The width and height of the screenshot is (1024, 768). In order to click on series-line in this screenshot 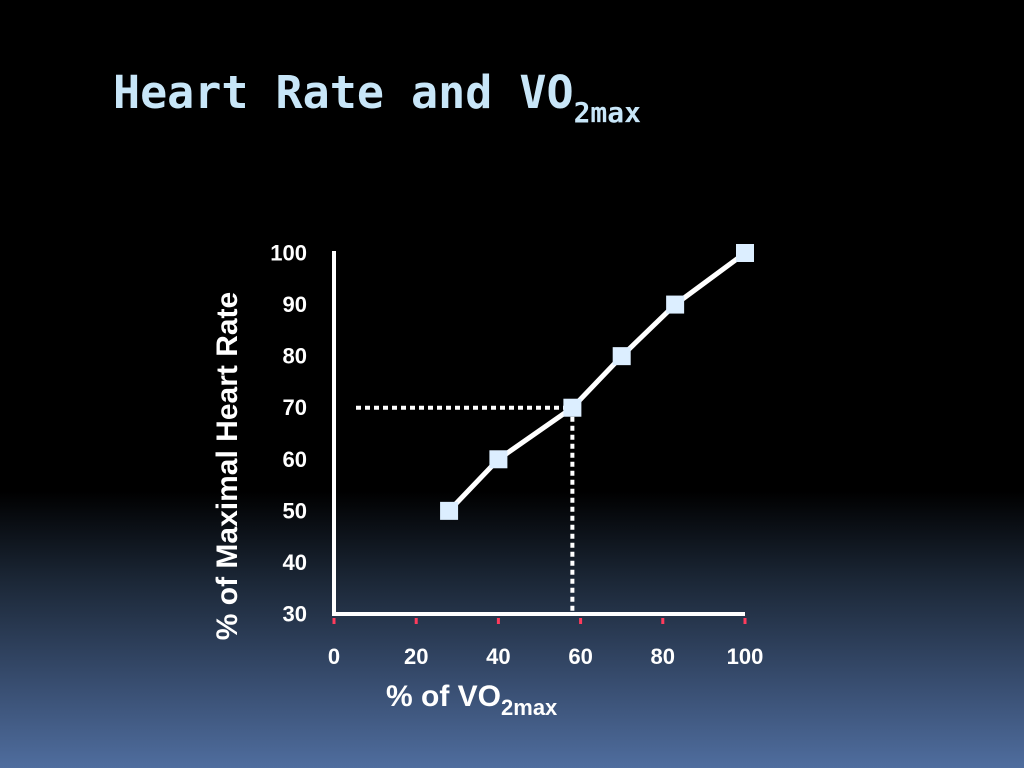, I will do `click(597, 381)`.